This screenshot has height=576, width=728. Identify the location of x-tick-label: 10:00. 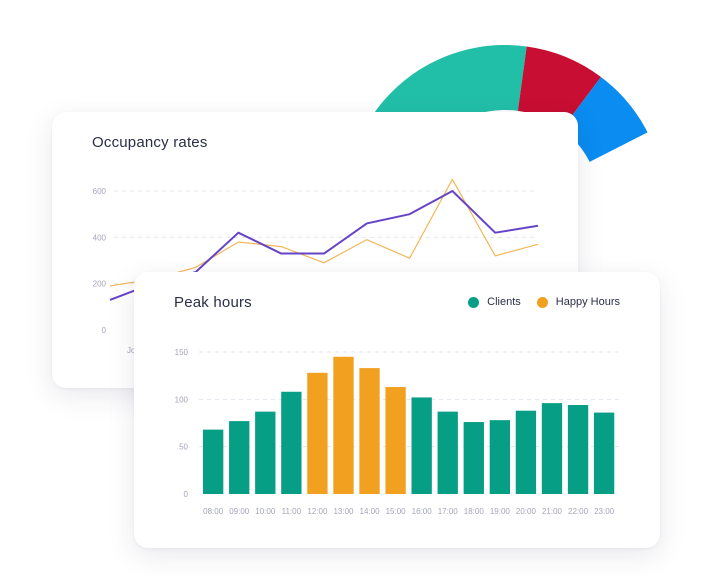
(265, 511).